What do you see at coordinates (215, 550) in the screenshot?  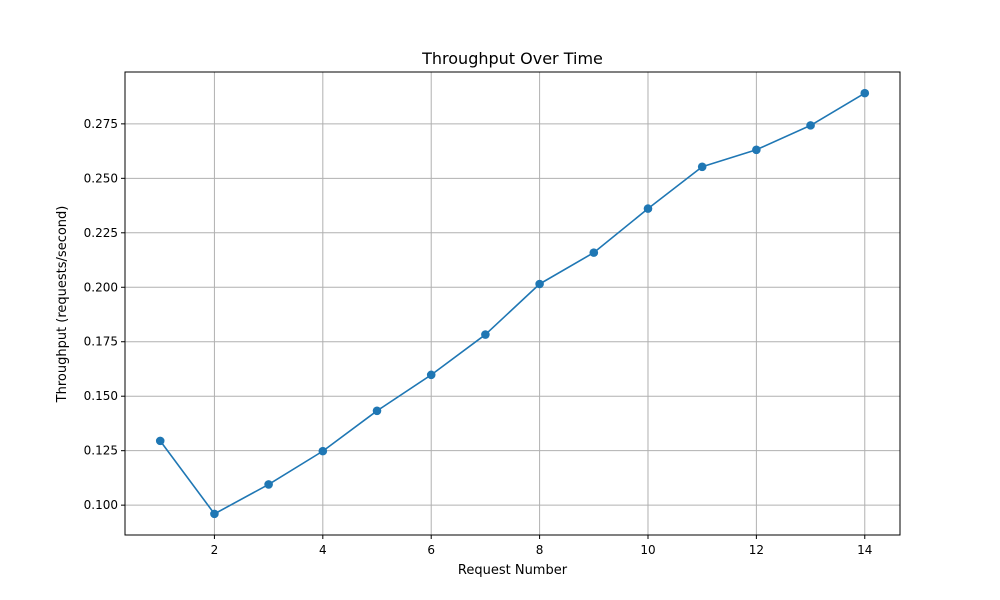 I see `x-tick-label: 2` at bounding box center [215, 550].